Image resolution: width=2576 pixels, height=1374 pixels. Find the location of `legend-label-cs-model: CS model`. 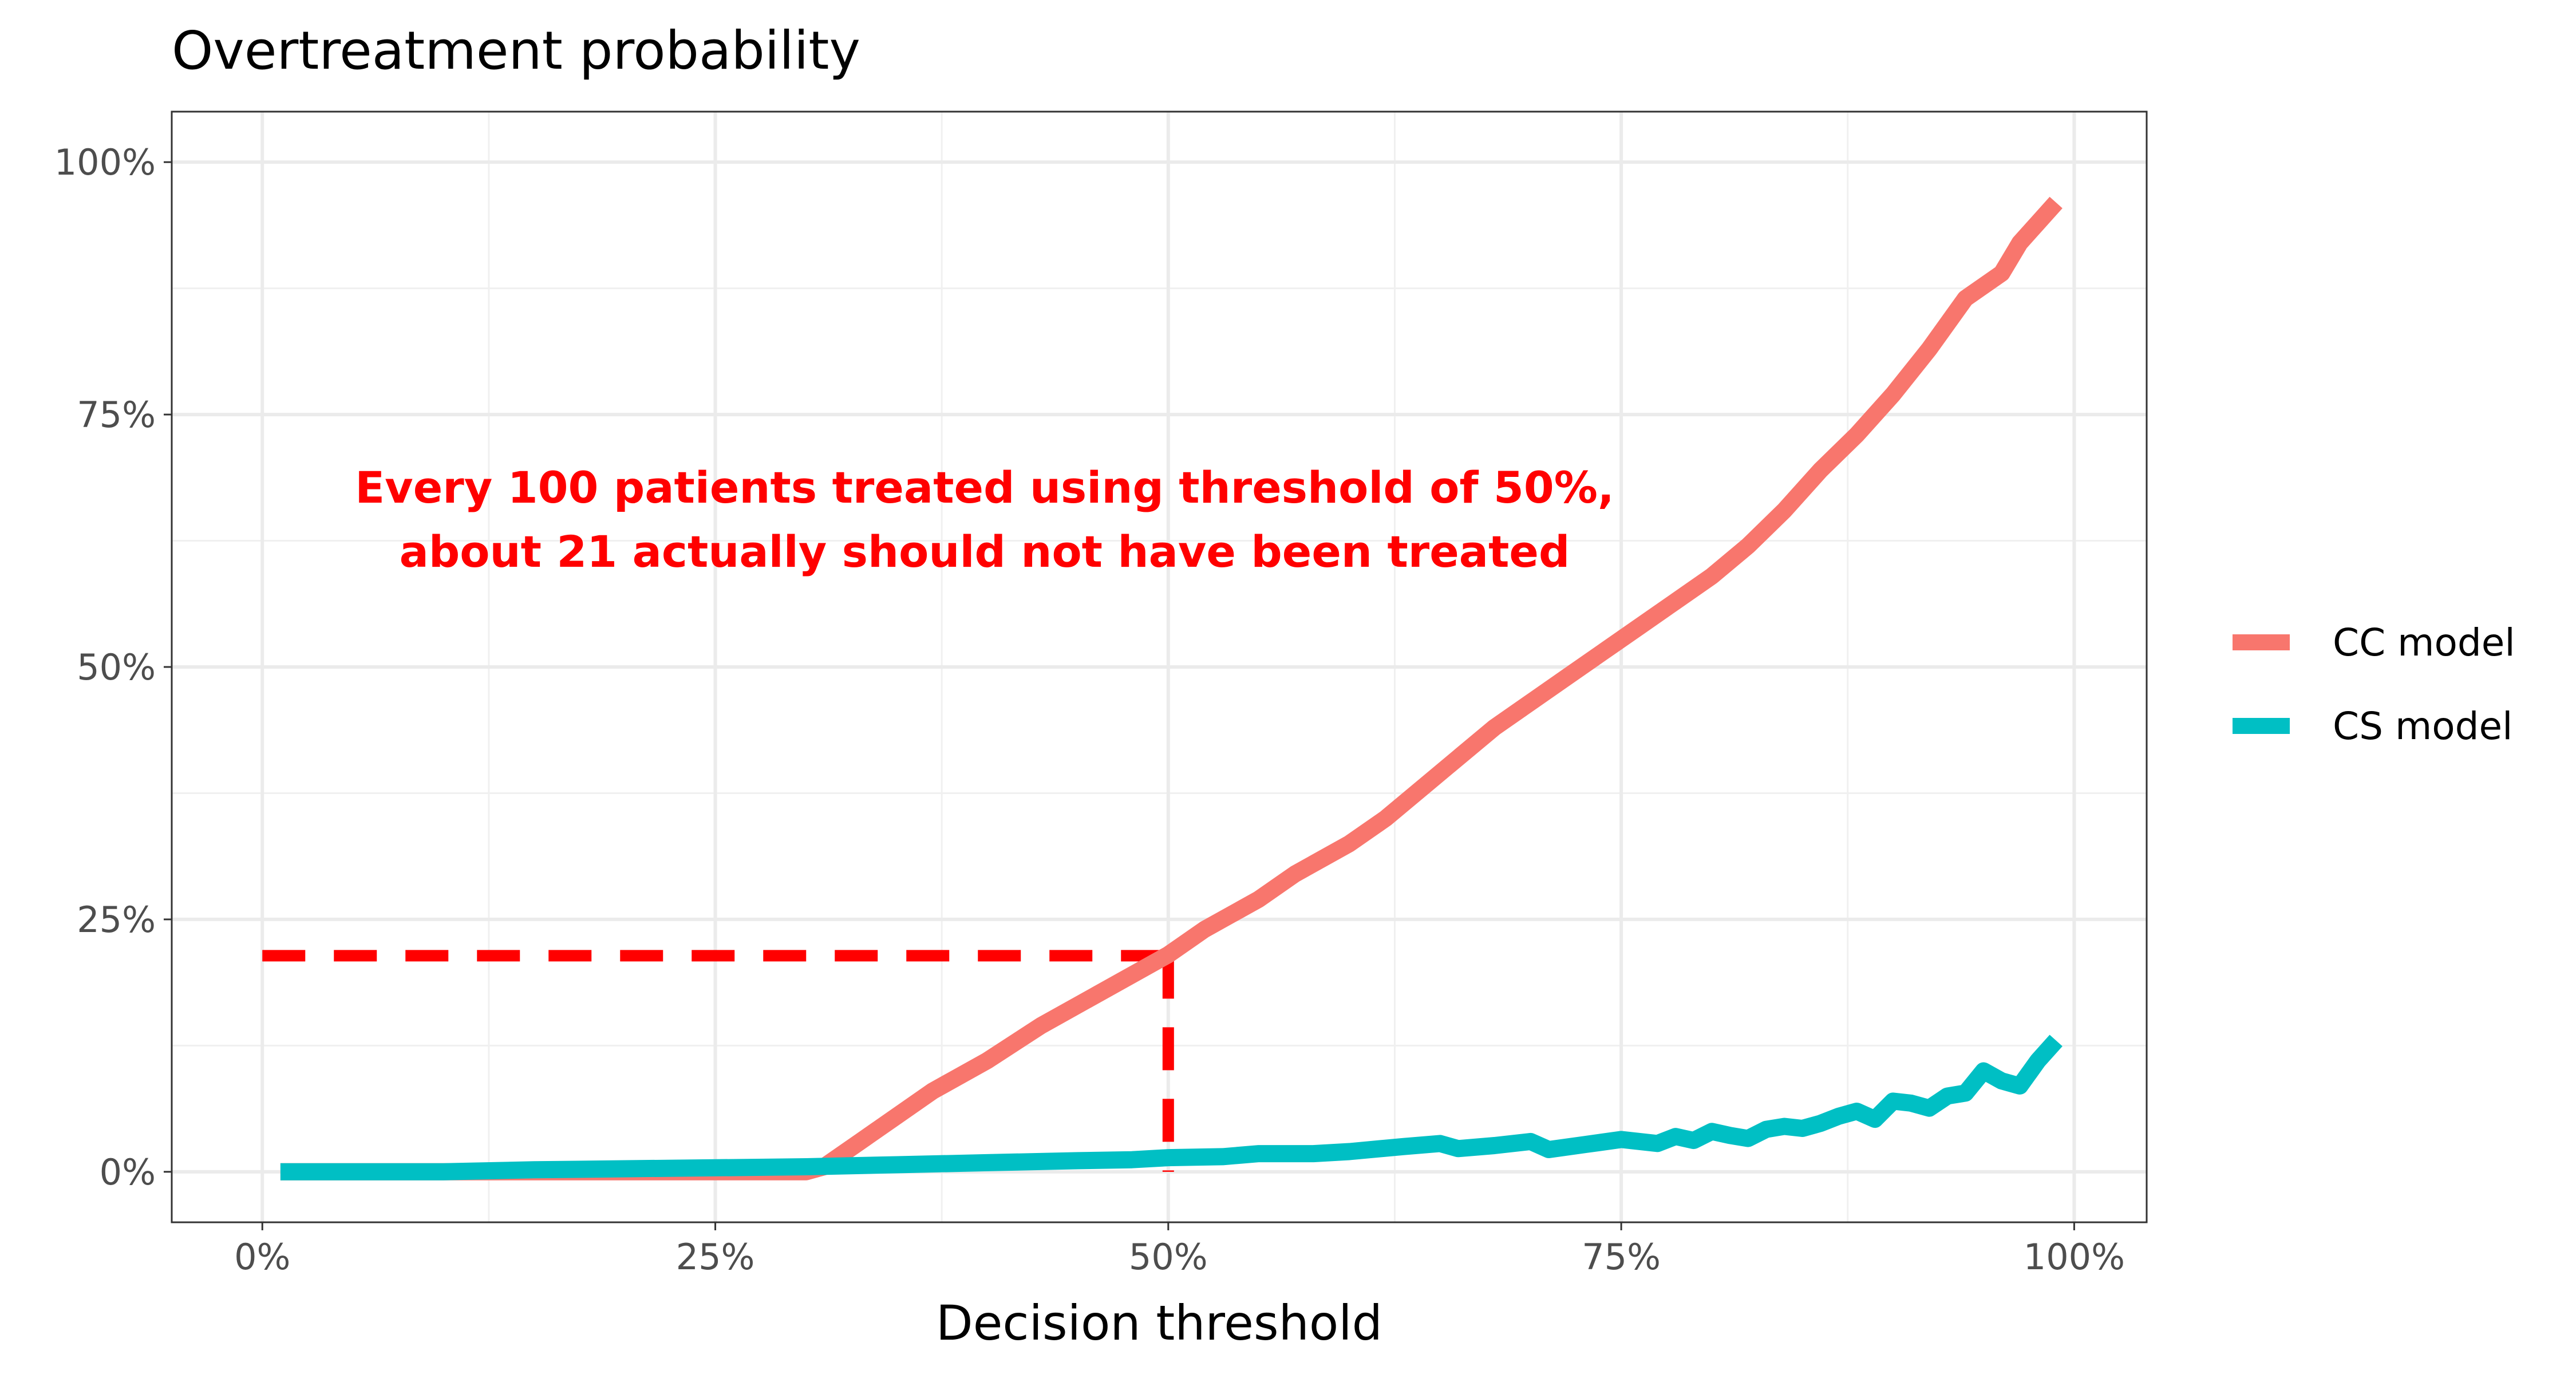

legend-label-cs-model: CS model is located at coordinates (2422, 726).